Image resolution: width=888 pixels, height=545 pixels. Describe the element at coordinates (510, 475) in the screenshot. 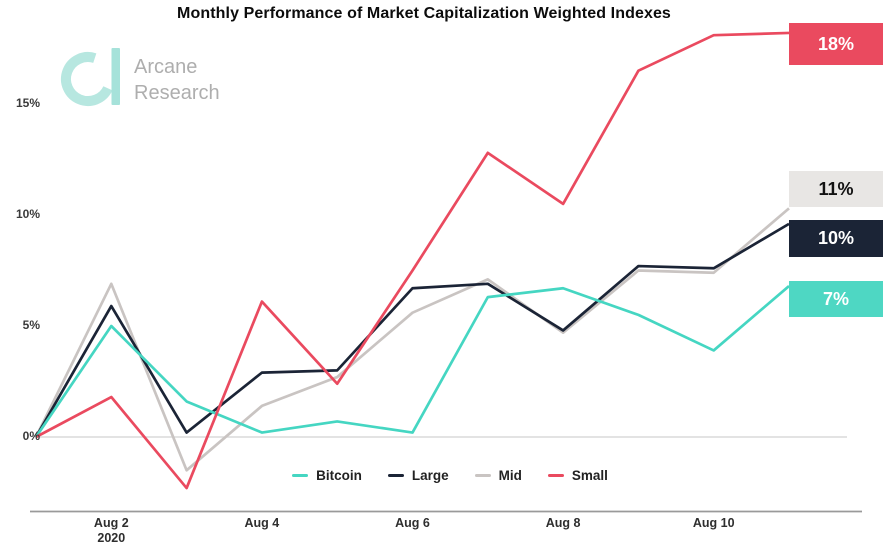

I see `legend-label: Mid` at that location.